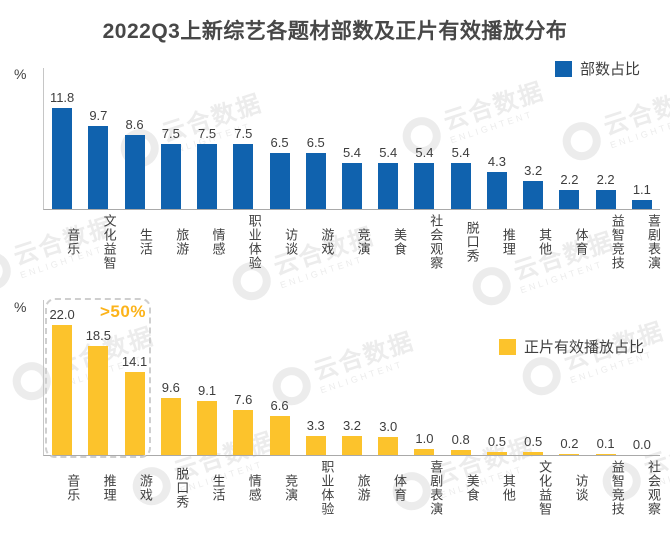 The image size is (670, 541). Describe the element at coordinates (182, 488) in the screenshot. I see `category-label: 脱口秀` at that location.